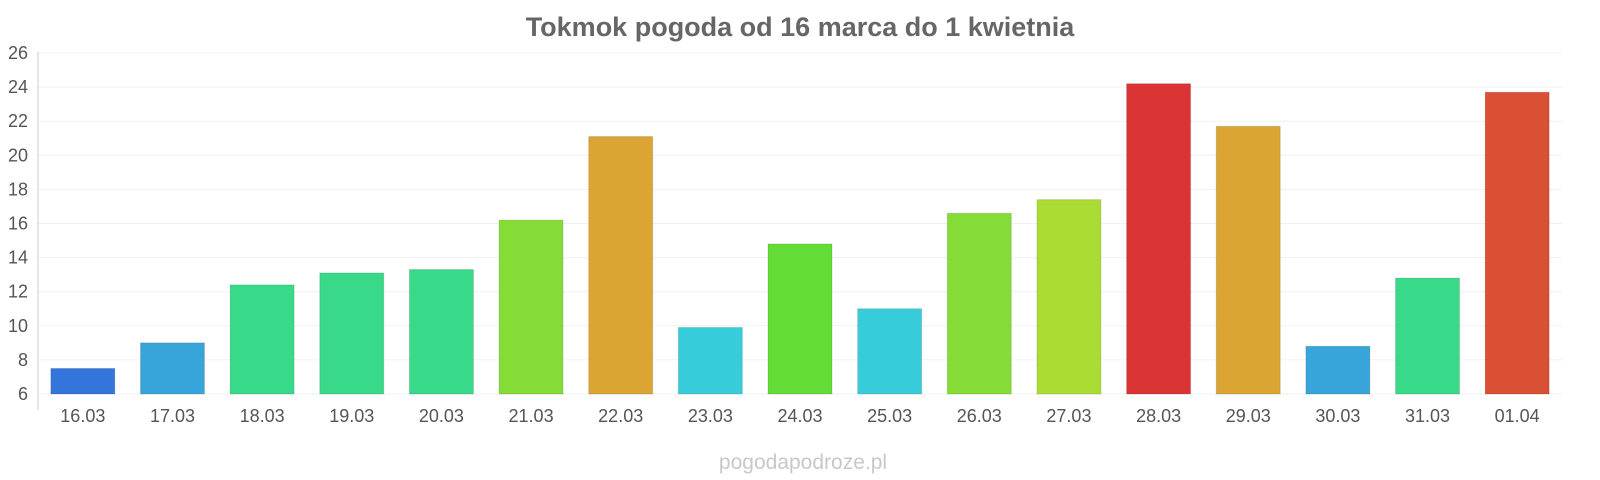 Image resolution: width=1600 pixels, height=480 pixels. What do you see at coordinates (1069, 297) in the screenshot?
I see `bar-27.03` at bounding box center [1069, 297].